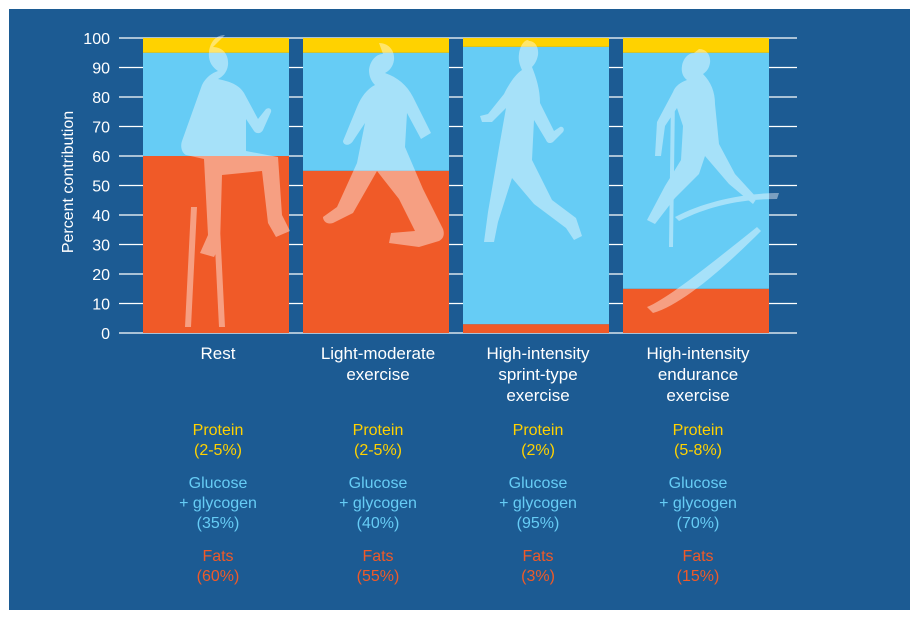 The width and height of the screenshot is (914, 623). Describe the element at coordinates (378, 353) in the screenshot. I see `category-line: Light-moderate` at that location.